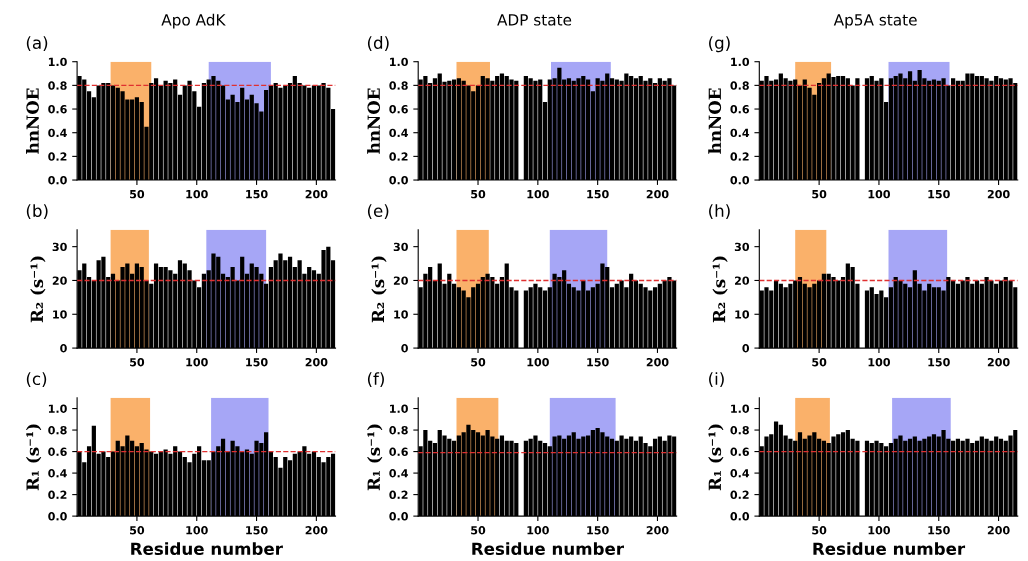 This screenshot has height=561, width=1028. What do you see at coordinates (36, 380) in the screenshot?
I see `text: (c)` at bounding box center [36, 380].